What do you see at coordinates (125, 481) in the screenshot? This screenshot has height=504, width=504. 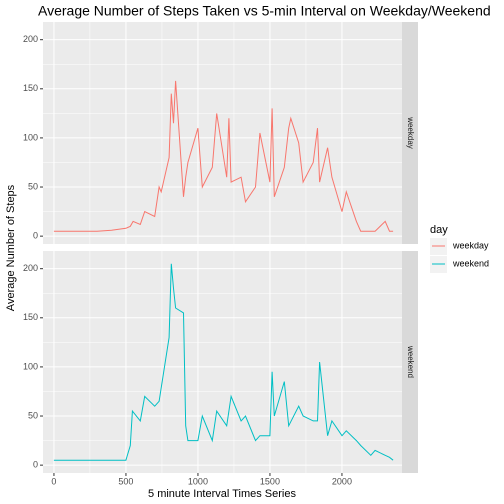 I see `x-tick-label: 500` at bounding box center [125, 481].